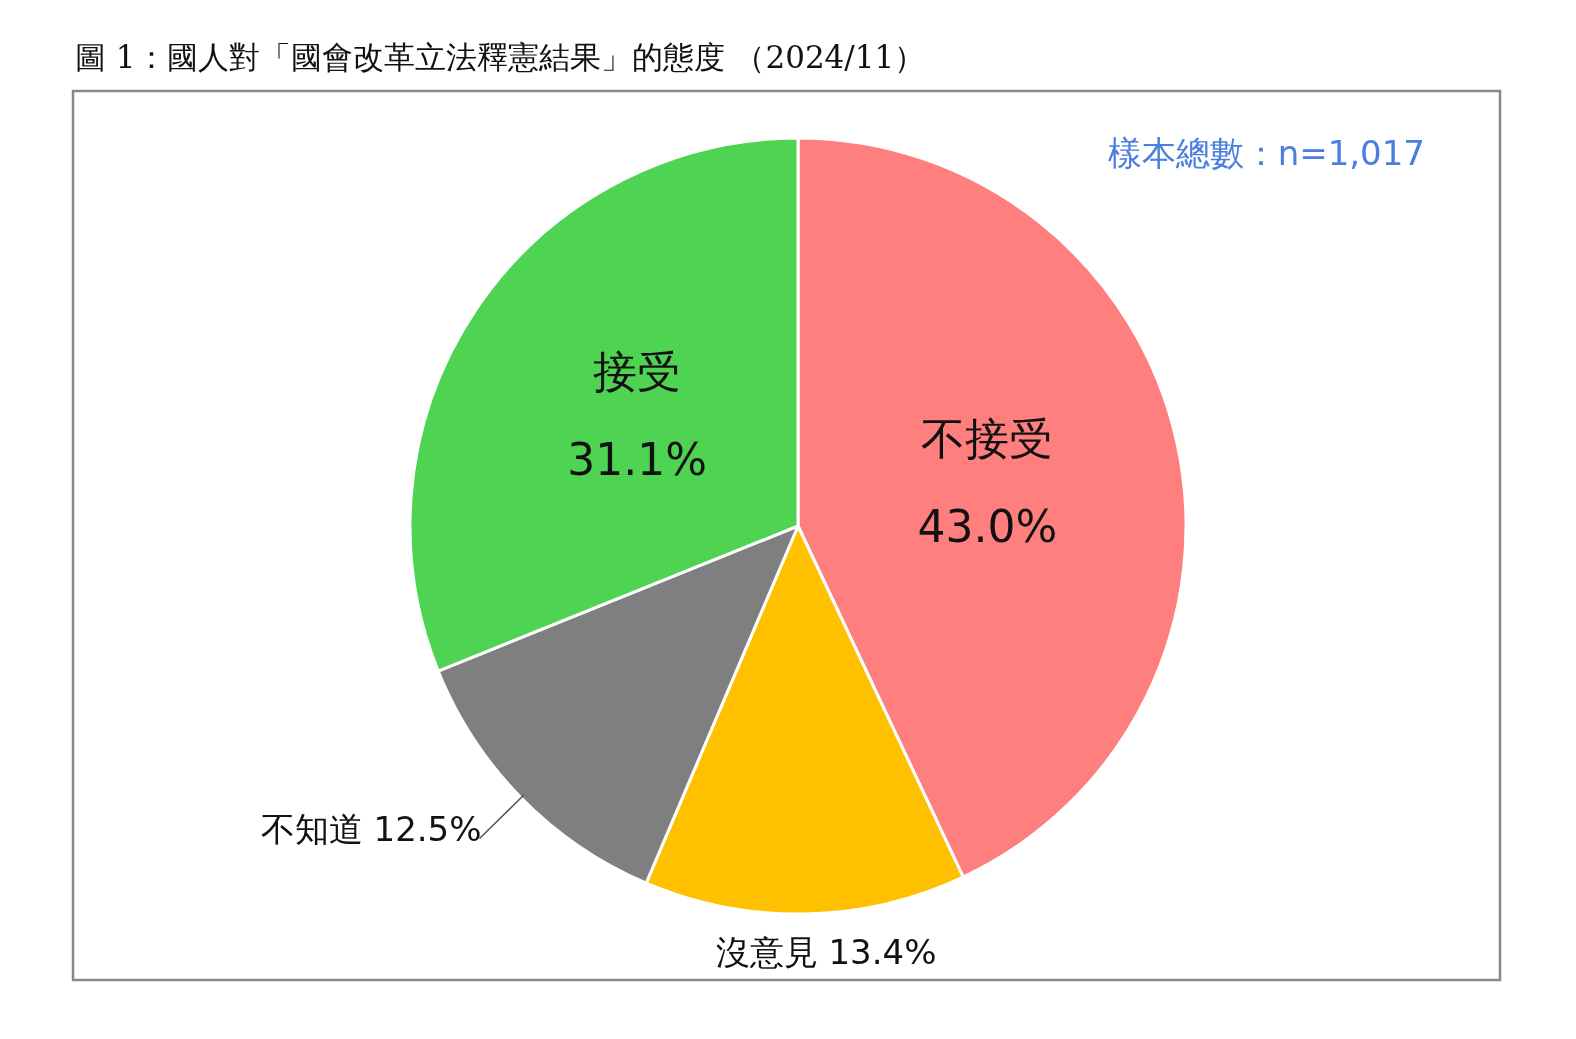 This screenshot has height=1039, width=1576. Describe the element at coordinates (1266, 153) in the screenshot. I see `annotation: 樣本總數：n=1,017` at that location.